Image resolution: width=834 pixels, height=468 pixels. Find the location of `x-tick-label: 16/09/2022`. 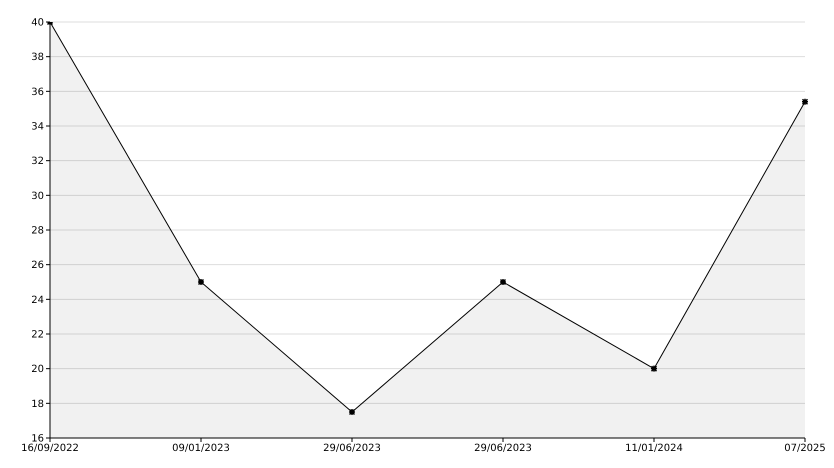

x-tick-label: 16/09/2022 is located at coordinates (50, 448).